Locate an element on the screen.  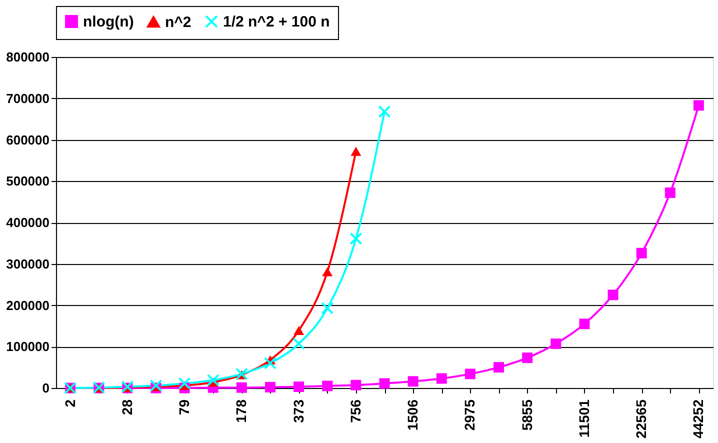
x-tick-label: 5855 is located at coordinates (526, 415).